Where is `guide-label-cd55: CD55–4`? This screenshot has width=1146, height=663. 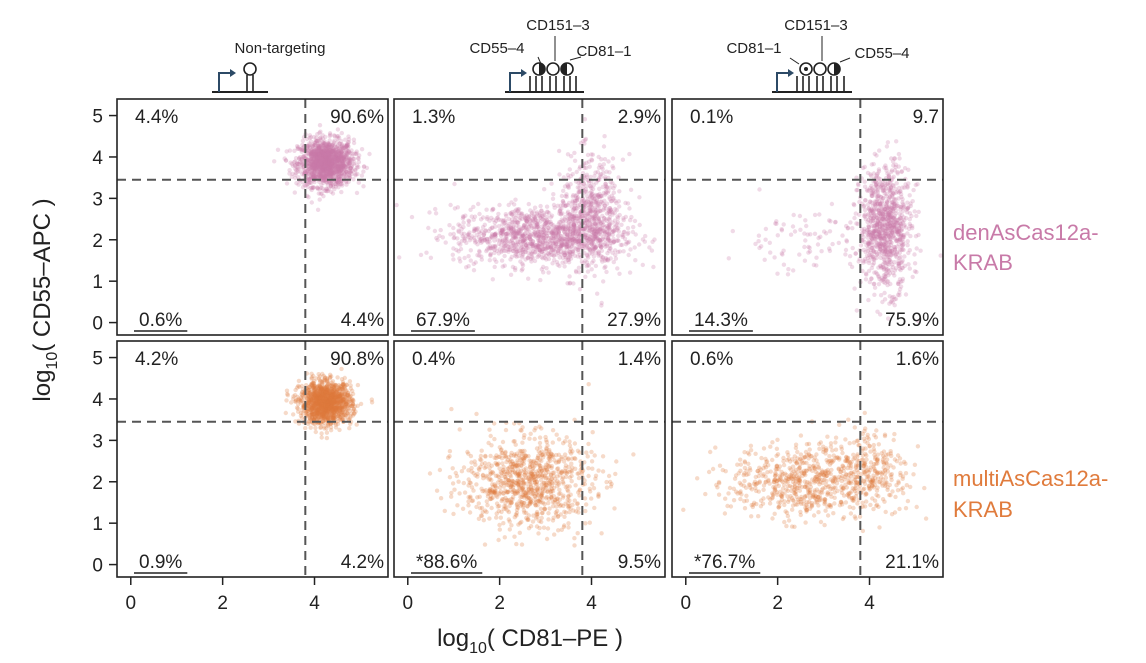
guide-label-cd55: CD55–4 is located at coordinates (881, 53).